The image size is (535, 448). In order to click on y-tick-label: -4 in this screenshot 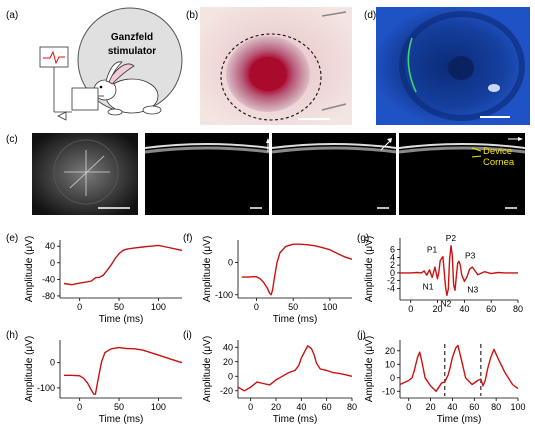, I will do `click(391, 288)`.